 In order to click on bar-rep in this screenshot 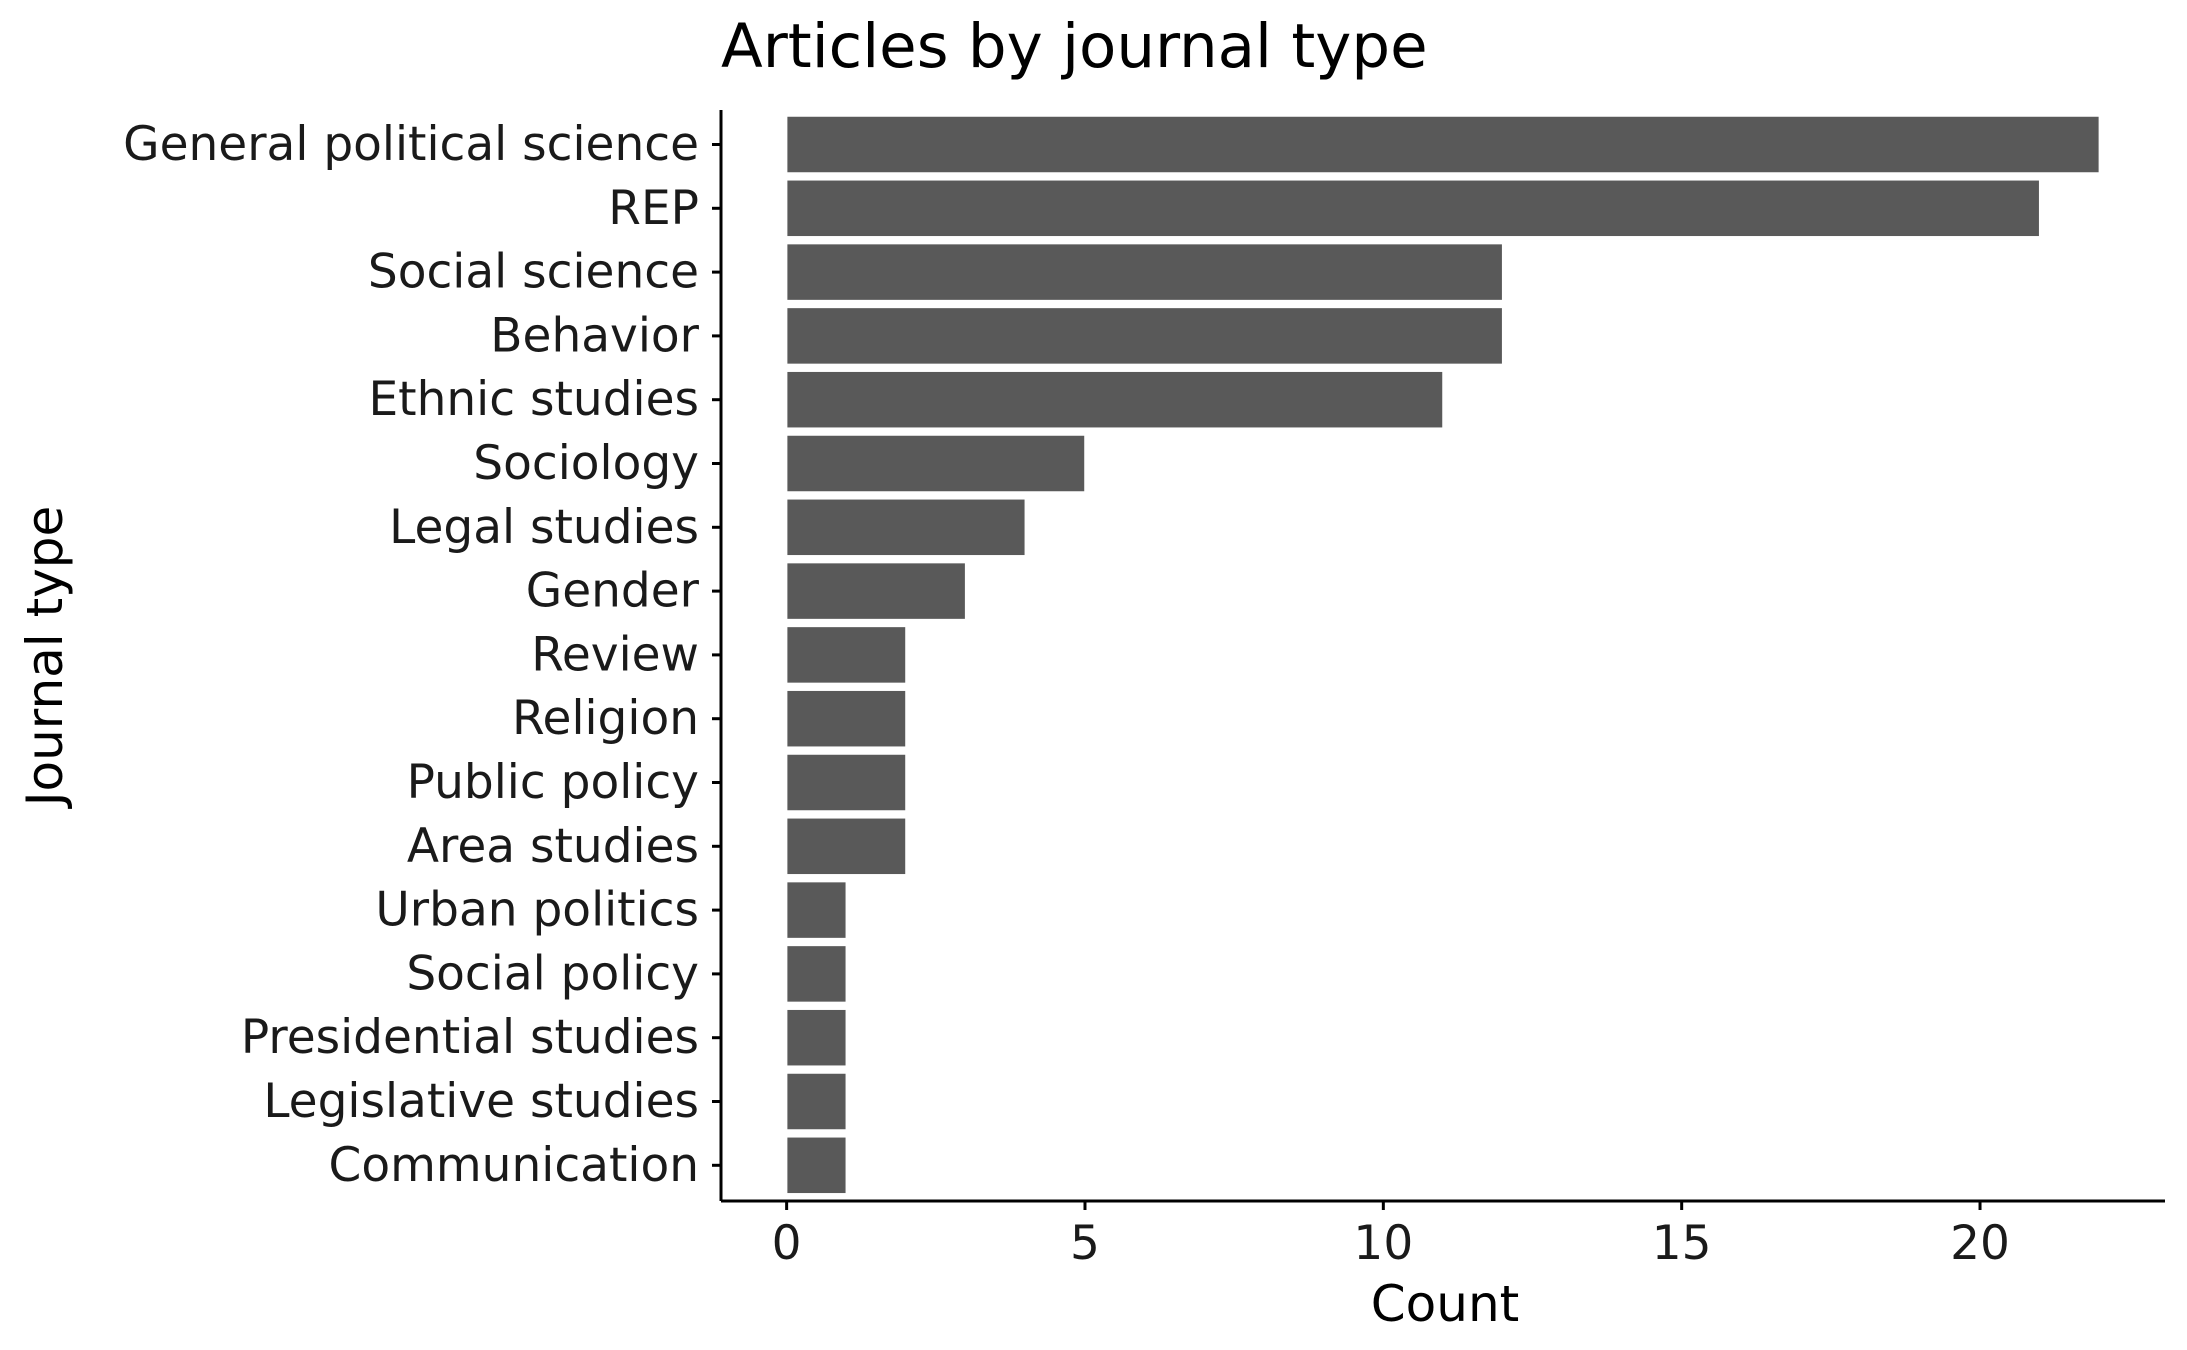, I will do `click(1413, 208)`.